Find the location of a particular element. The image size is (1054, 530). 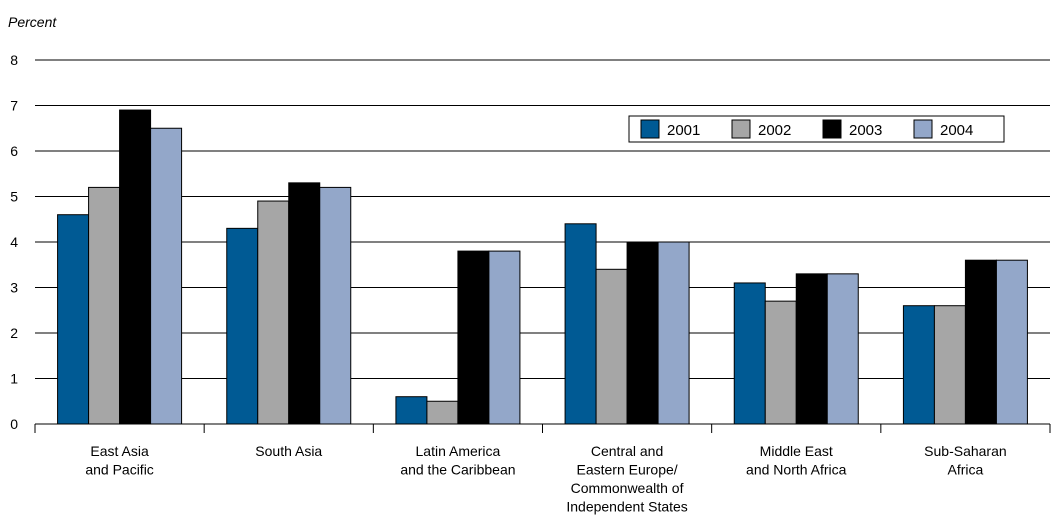

legend-label: 2003 is located at coordinates (865, 130).